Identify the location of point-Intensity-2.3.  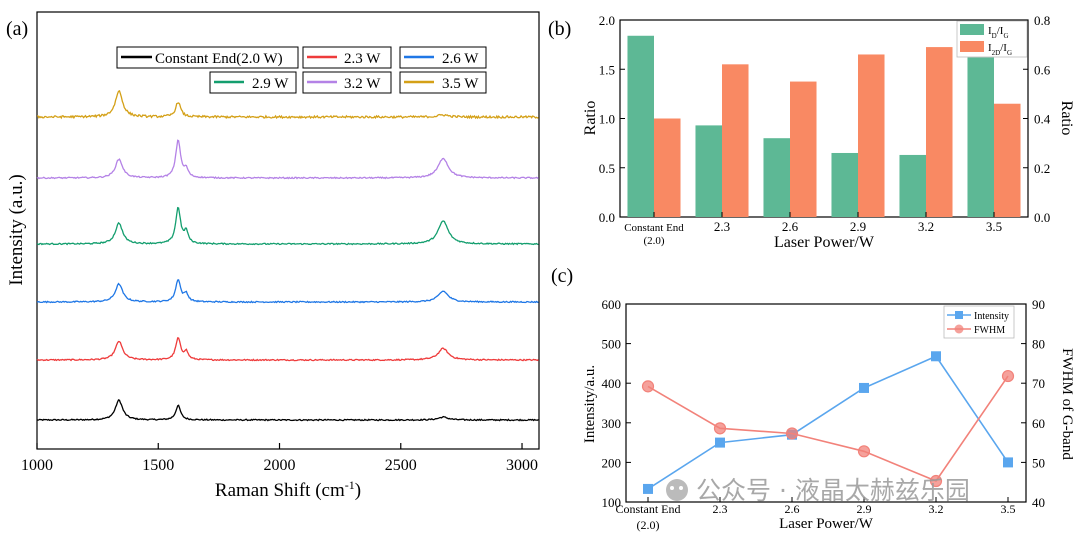
(720, 442).